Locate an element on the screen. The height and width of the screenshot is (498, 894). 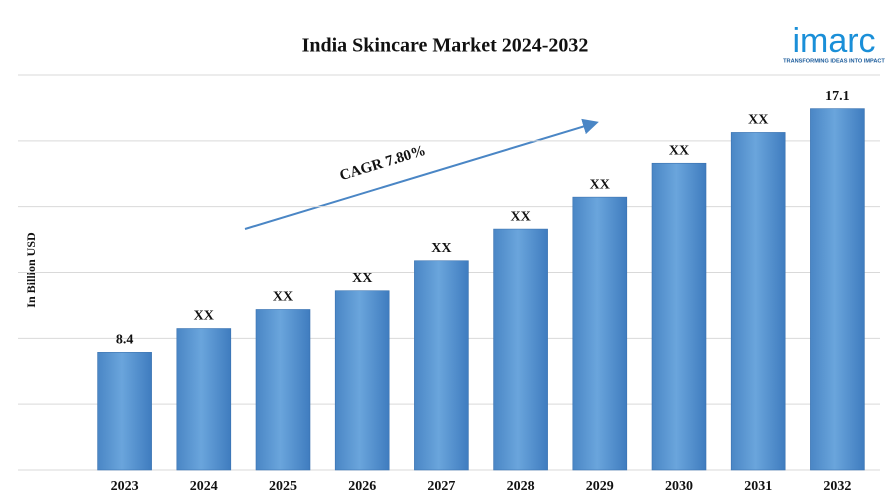
x-tick-label: 2029 is located at coordinates (600, 486).